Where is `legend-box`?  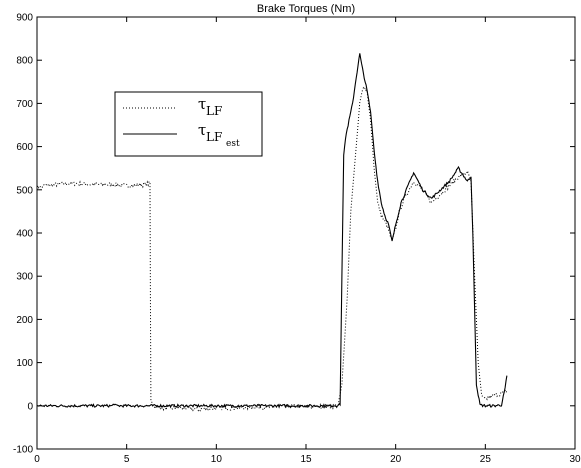 legend-box is located at coordinates (188, 124).